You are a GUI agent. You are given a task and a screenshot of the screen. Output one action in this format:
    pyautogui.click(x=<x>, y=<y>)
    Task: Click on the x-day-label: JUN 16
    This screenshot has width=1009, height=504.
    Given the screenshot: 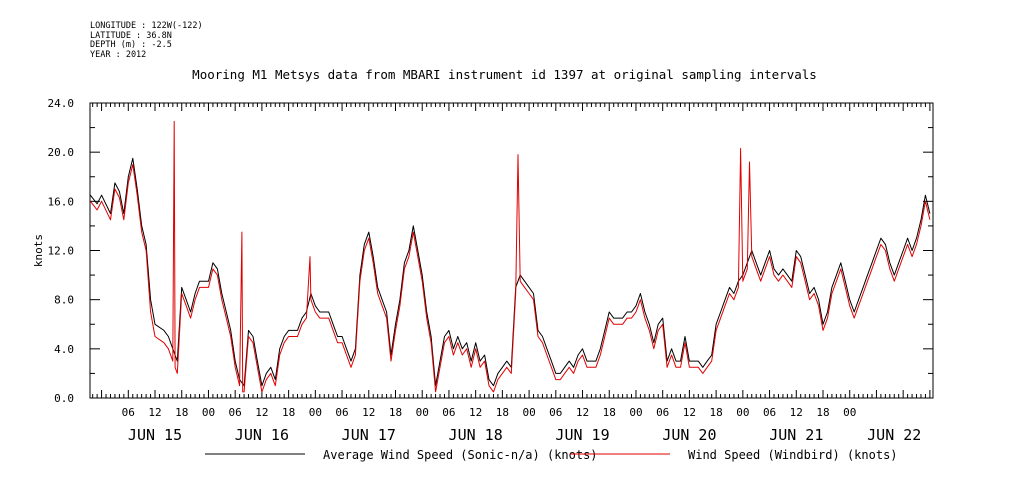 What is the action you would take?
    pyautogui.click(x=262, y=435)
    